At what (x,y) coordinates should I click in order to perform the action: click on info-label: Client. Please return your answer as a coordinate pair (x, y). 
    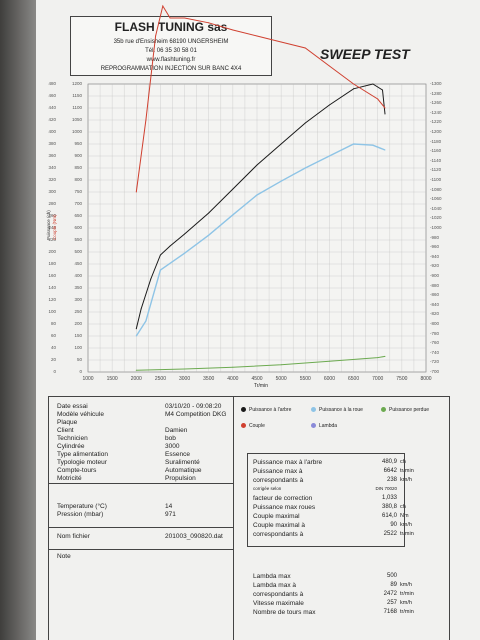
    Looking at the image, I should click on (65, 430).